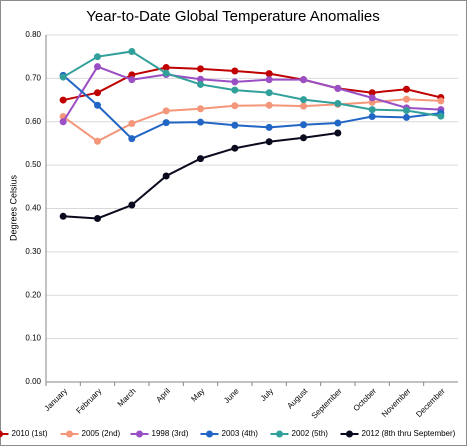  Describe the element at coordinates (33, 338) in the screenshot. I see `y-tick-label: 0.10` at that location.